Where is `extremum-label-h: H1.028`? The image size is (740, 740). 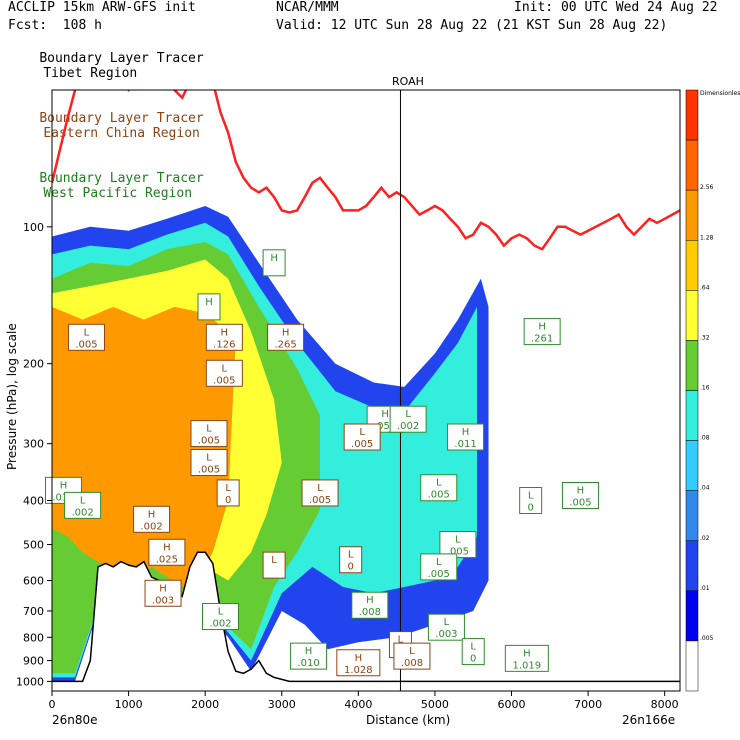 extremum-label-h: H1.028 is located at coordinates (358, 663).